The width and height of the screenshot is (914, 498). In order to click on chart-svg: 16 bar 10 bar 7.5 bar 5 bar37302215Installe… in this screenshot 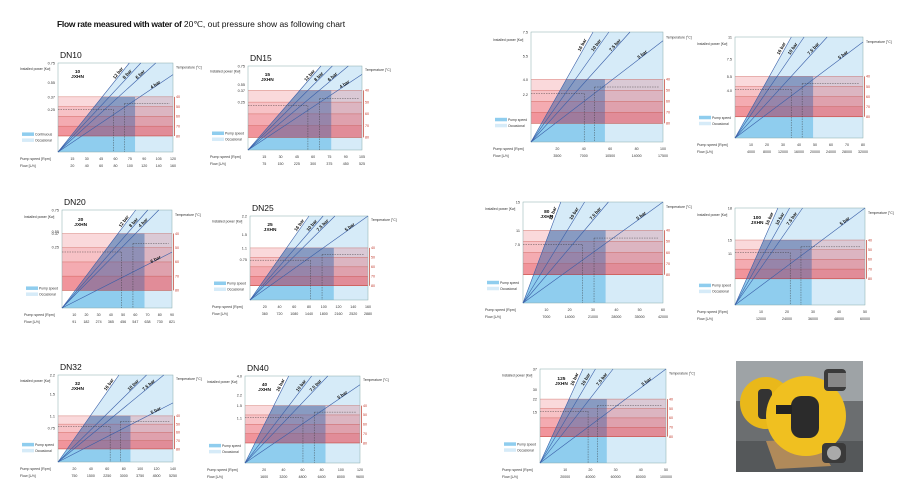, I will do `click(598, 424)`.